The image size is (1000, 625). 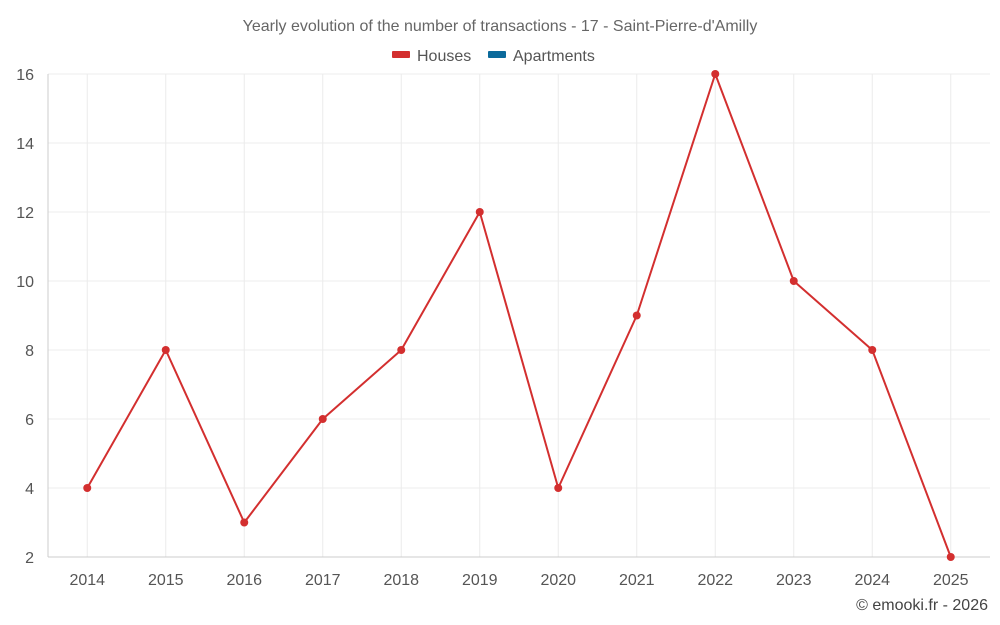 I want to click on x-tick-label: 2024, so click(x=872, y=580).